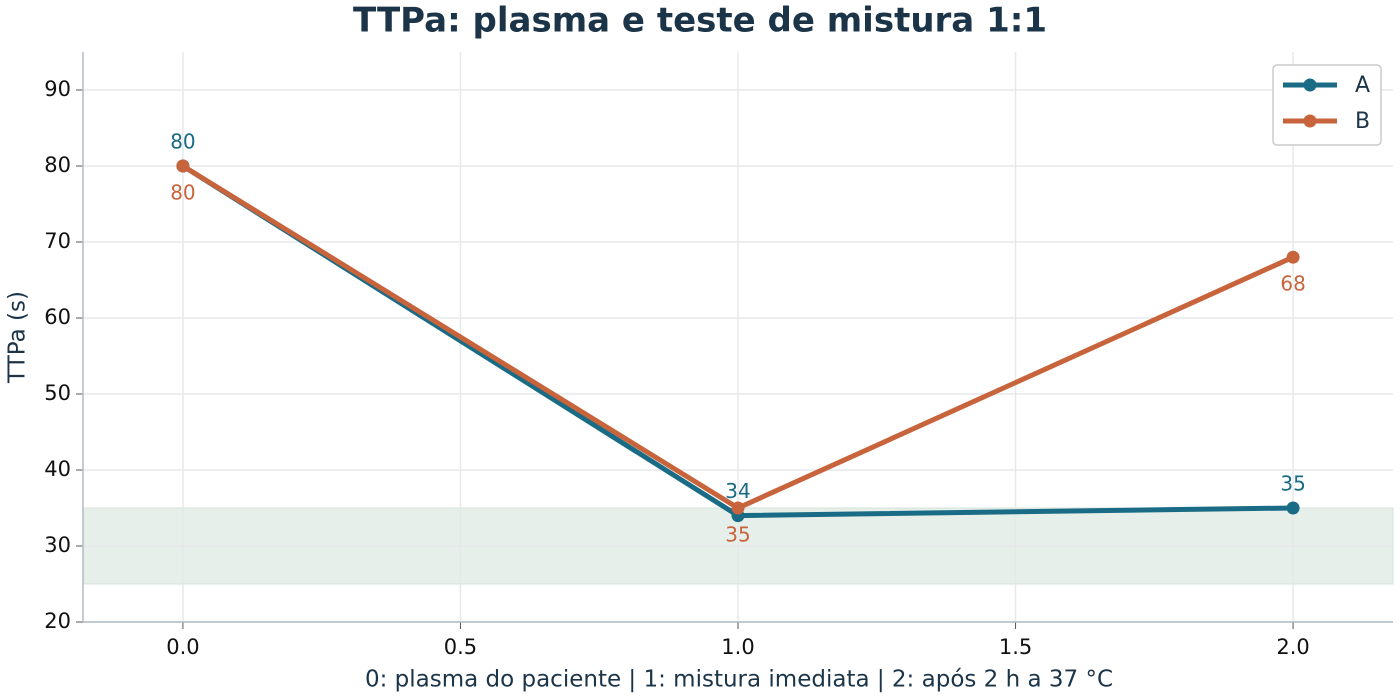  What do you see at coordinates (57, 469) in the screenshot?
I see `y-tick-label: 40` at bounding box center [57, 469].